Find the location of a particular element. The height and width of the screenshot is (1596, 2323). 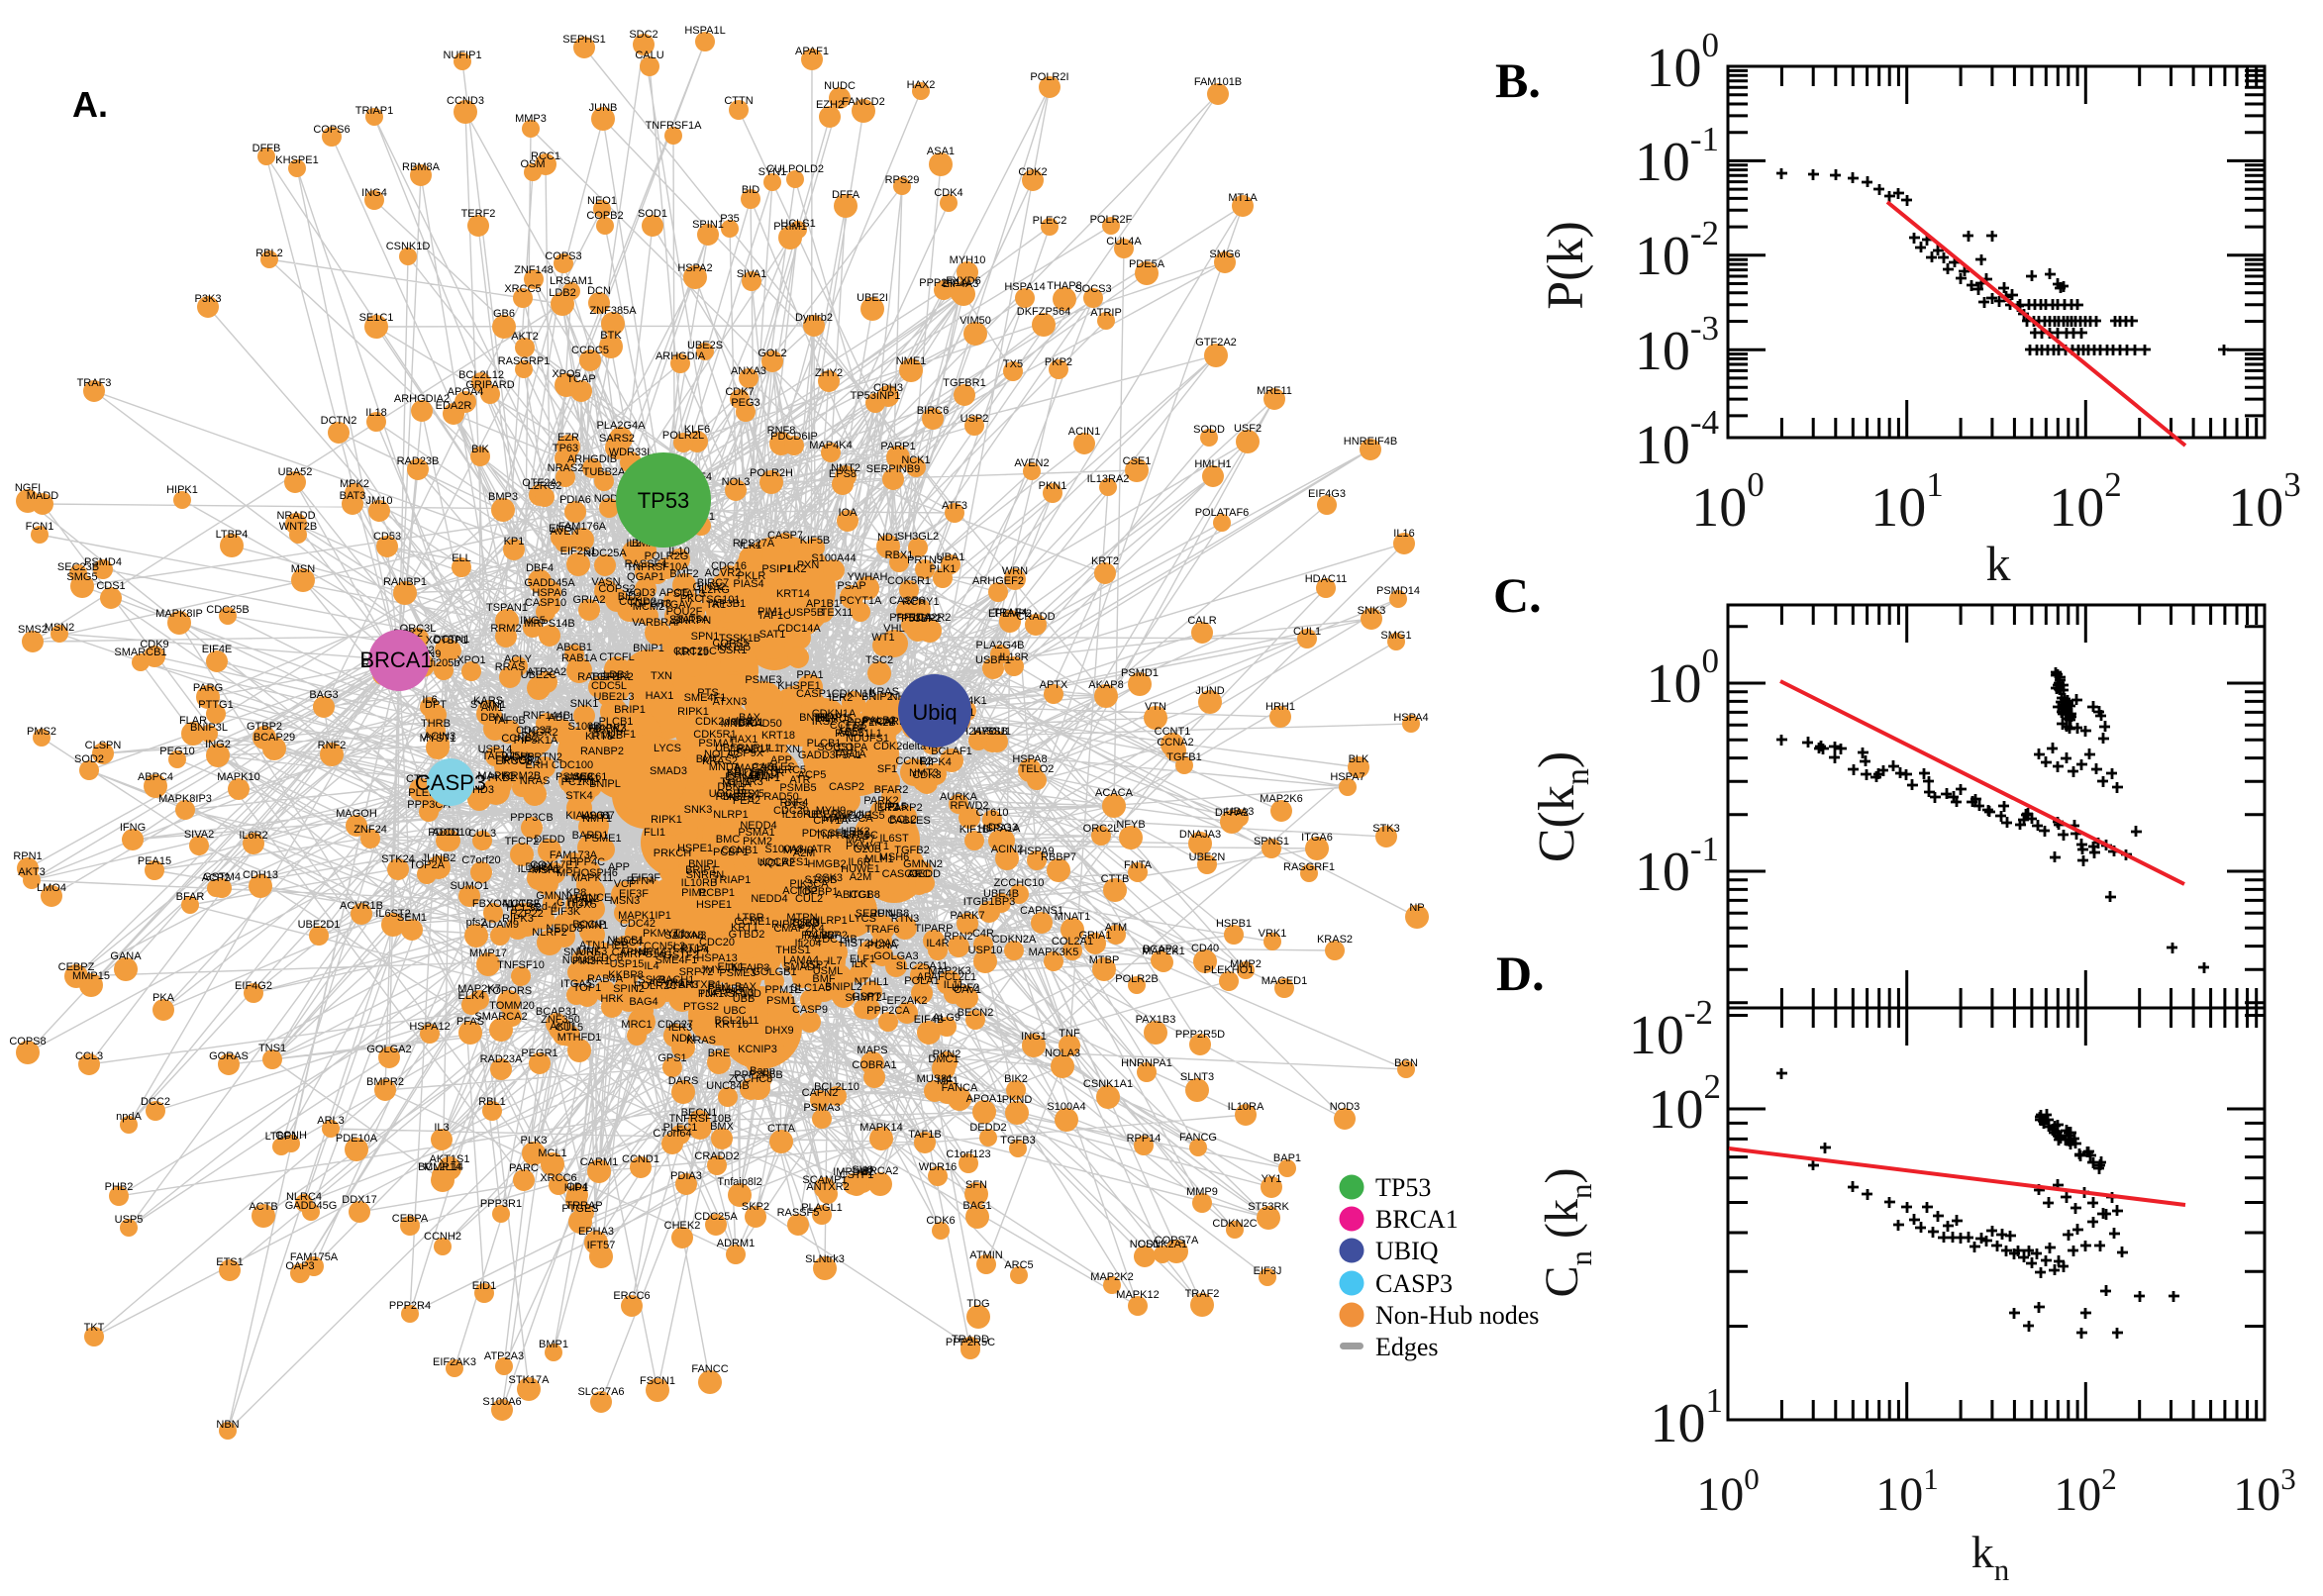

svg-text: EFEMP2 is located at coordinates (1010, 614).